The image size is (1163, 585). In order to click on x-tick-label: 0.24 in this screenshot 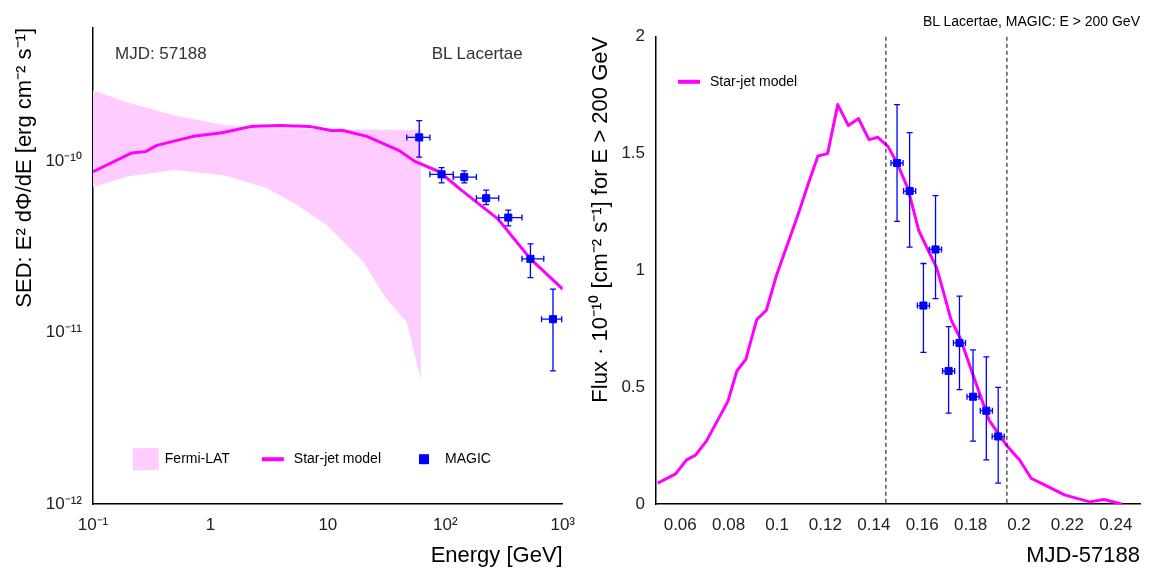, I will do `click(1116, 525)`.